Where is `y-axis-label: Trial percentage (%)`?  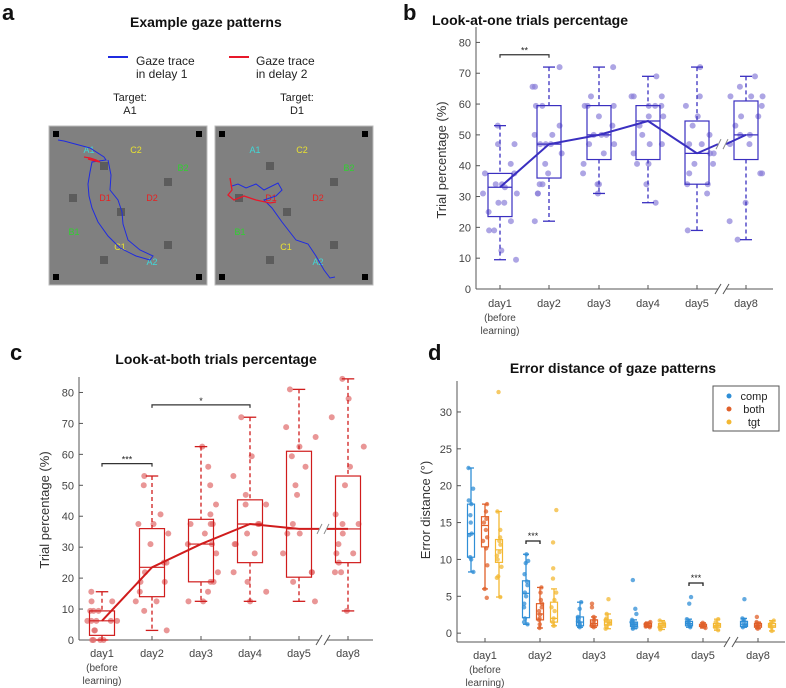 y-axis-label: Trial percentage (%) is located at coordinates (441, 159).